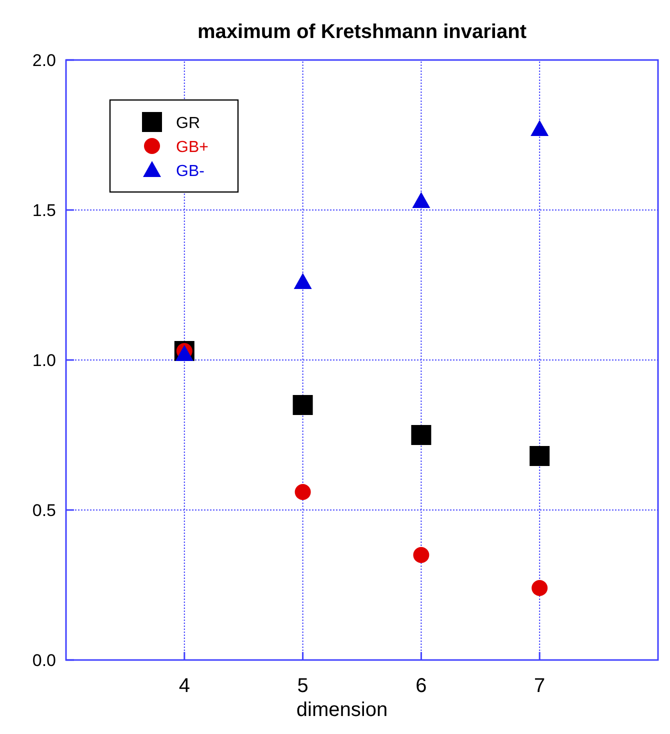  Describe the element at coordinates (192, 147) in the screenshot. I see `legend-label: GB+` at that location.